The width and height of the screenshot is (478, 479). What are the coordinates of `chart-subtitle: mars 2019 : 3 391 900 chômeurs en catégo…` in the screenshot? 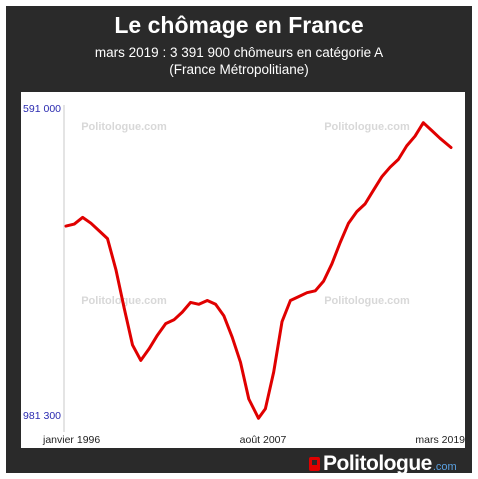 It's located at (239, 61).